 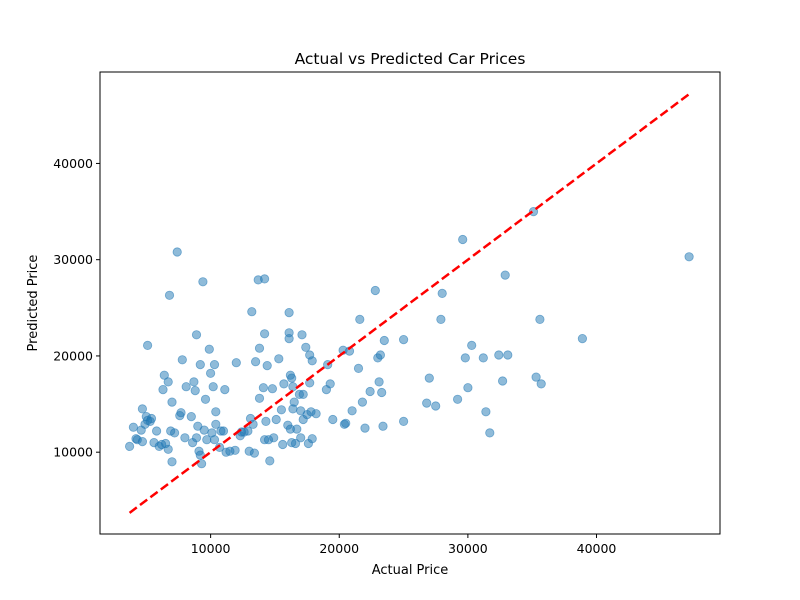 I want to click on x-tick-label-30000: 30000, so click(x=468, y=548).